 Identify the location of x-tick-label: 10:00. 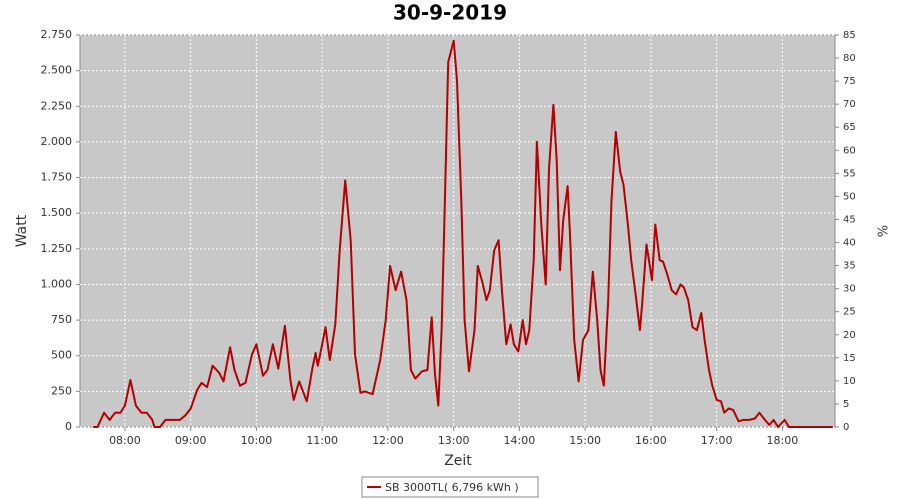
(257, 440).